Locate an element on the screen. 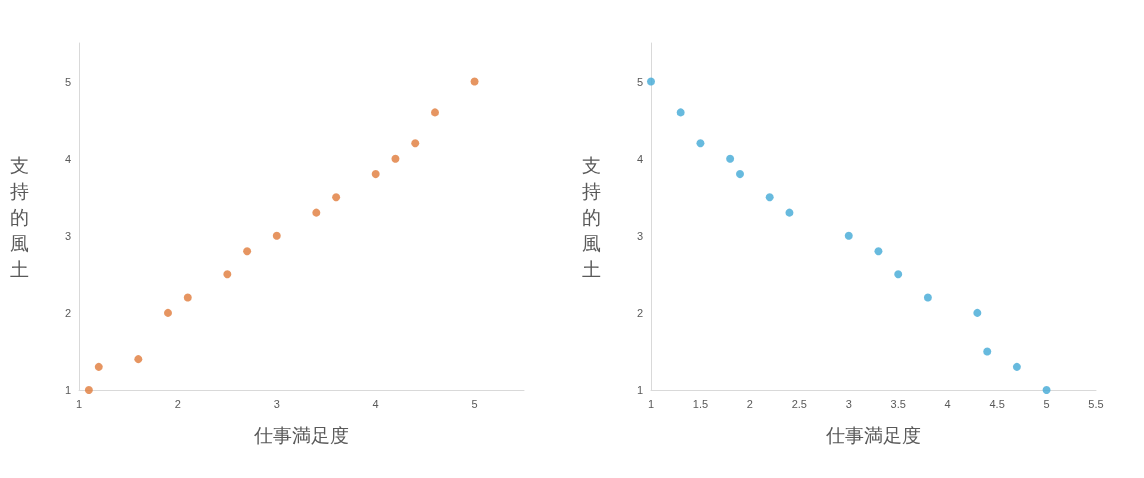 The image size is (1144, 478). x-tick-label: 2.5 is located at coordinates (799, 403).